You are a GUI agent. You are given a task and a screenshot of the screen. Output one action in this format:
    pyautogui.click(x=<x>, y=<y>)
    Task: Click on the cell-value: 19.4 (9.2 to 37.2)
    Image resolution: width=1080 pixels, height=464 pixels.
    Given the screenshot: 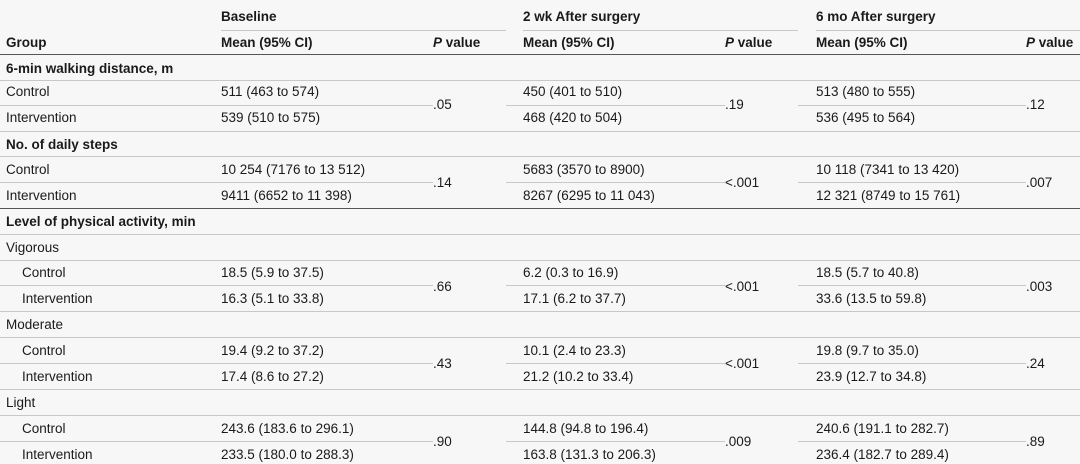 What is the action you would take?
    pyautogui.click(x=272, y=350)
    